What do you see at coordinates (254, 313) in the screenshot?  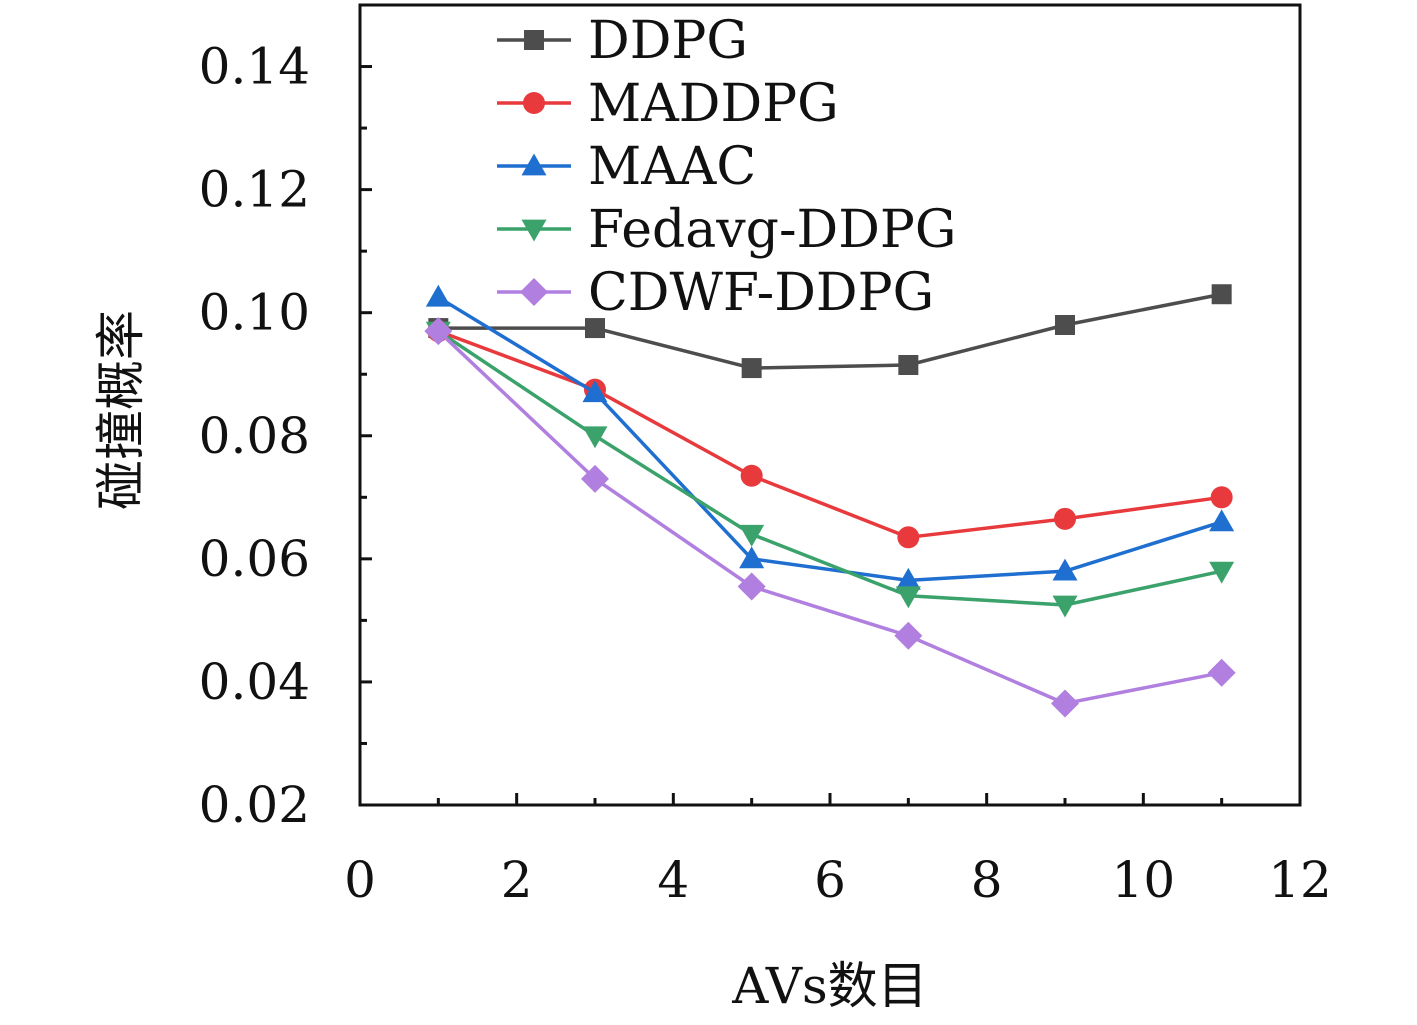 I see `y-tick-label: 0.10` at bounding box center [254, 313].